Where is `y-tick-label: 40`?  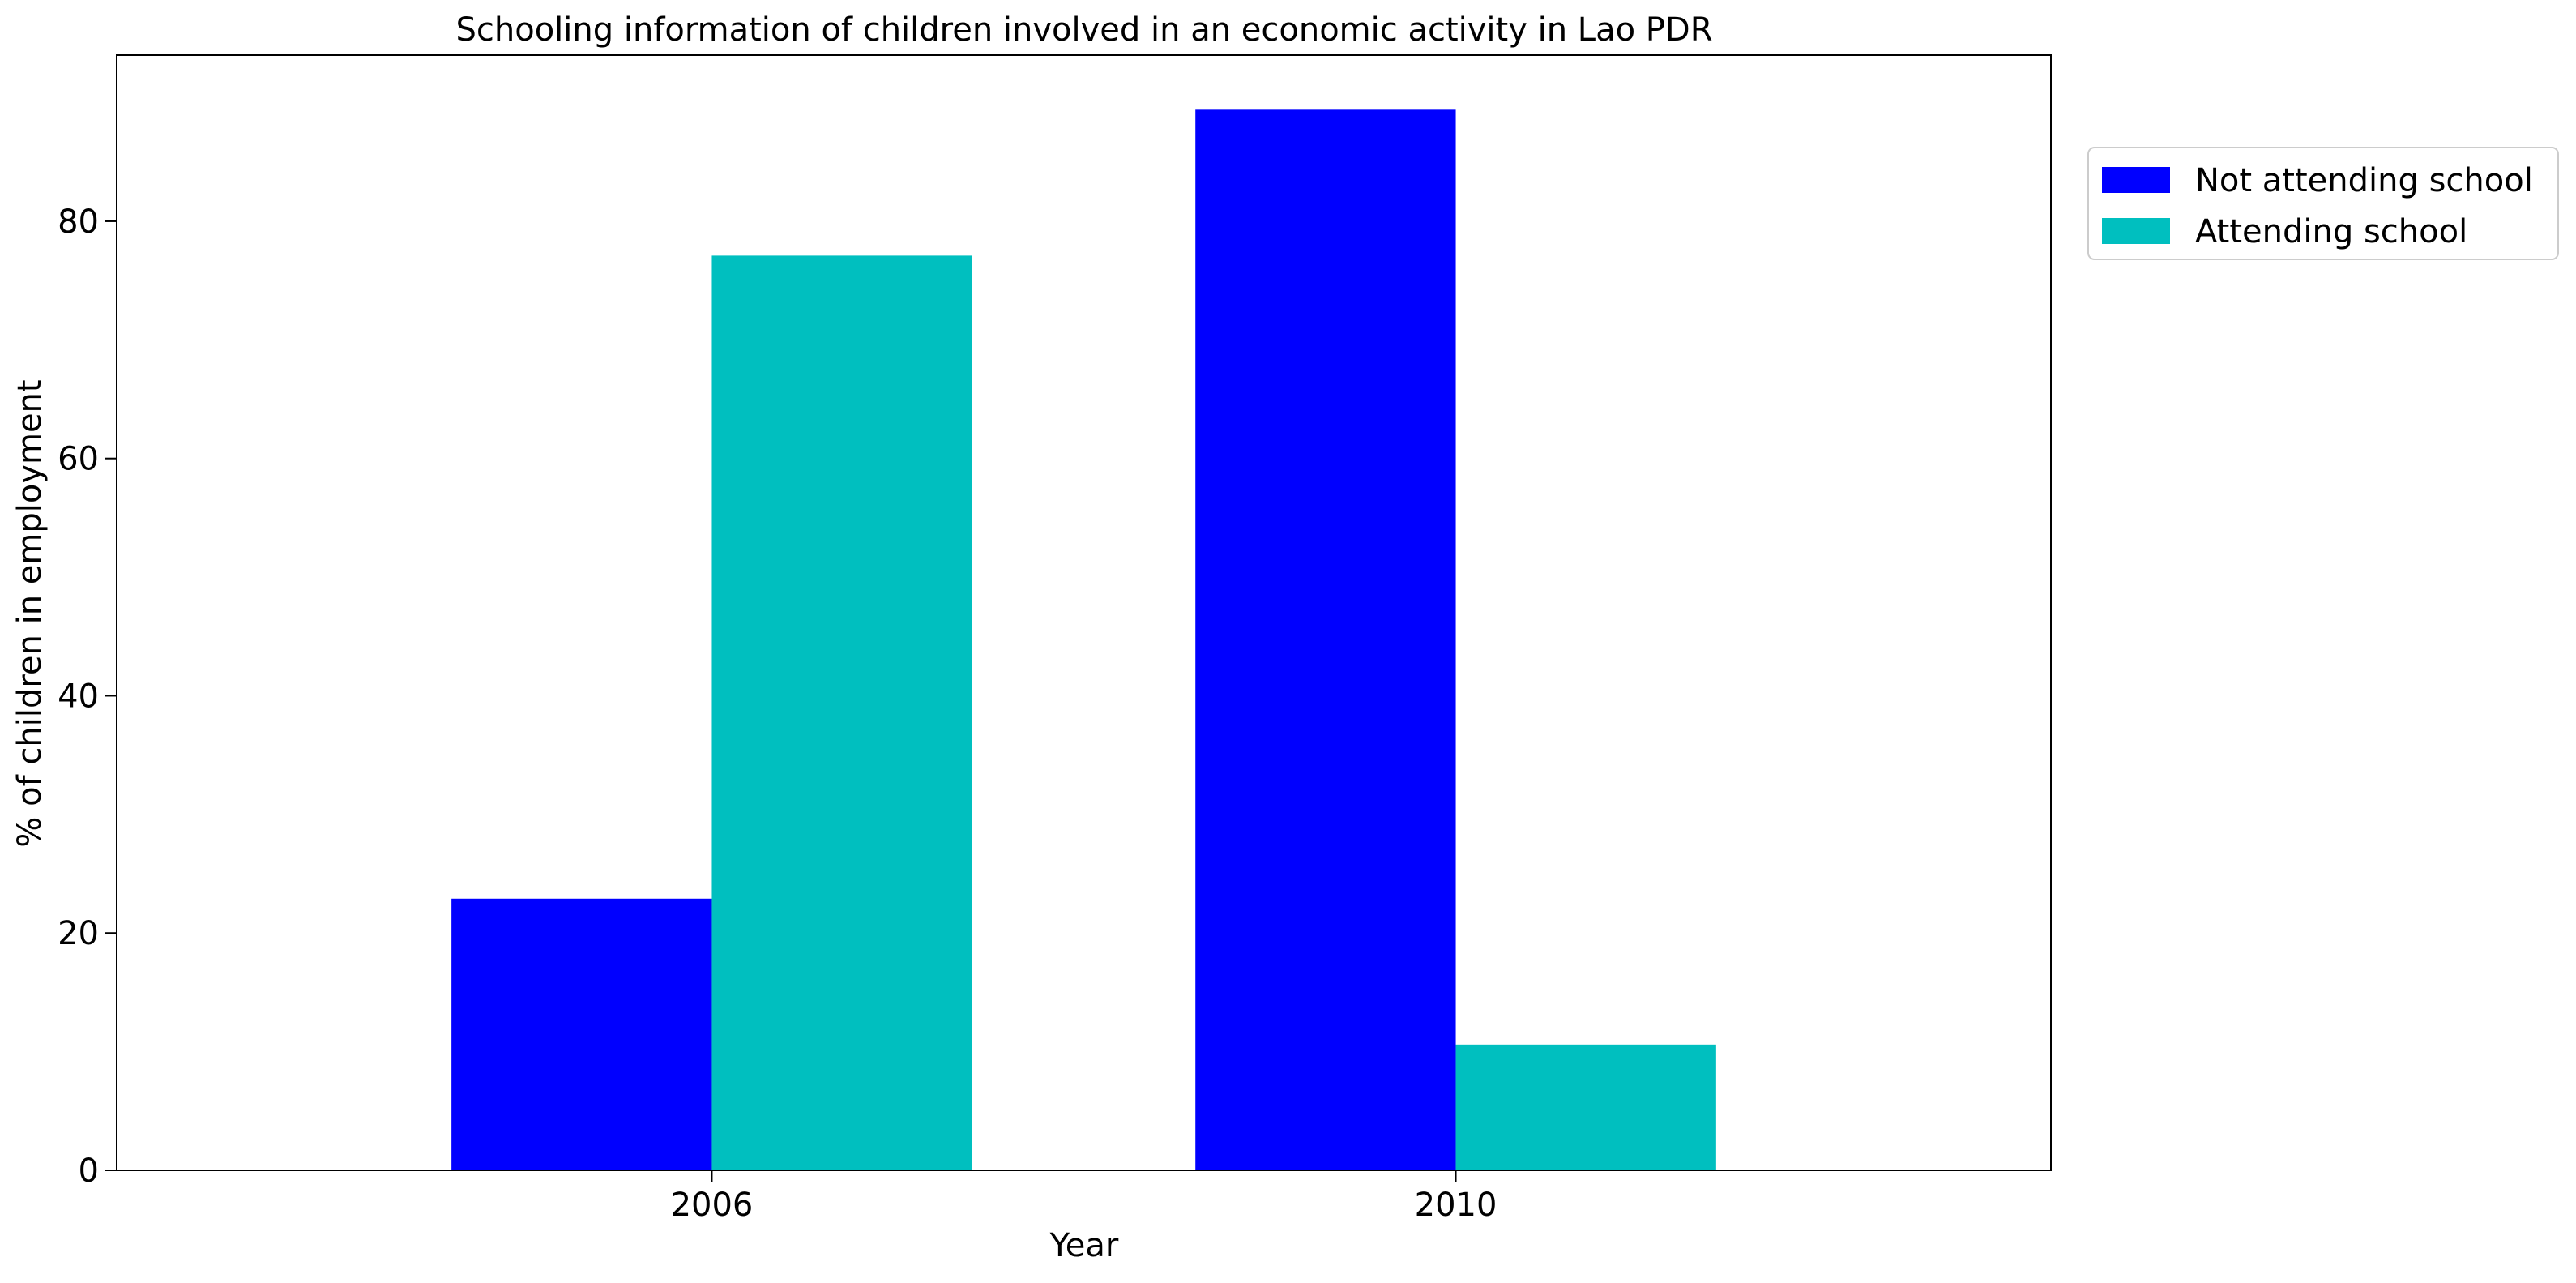
y-tick-label: 40 is located at coordinates (78, 696).